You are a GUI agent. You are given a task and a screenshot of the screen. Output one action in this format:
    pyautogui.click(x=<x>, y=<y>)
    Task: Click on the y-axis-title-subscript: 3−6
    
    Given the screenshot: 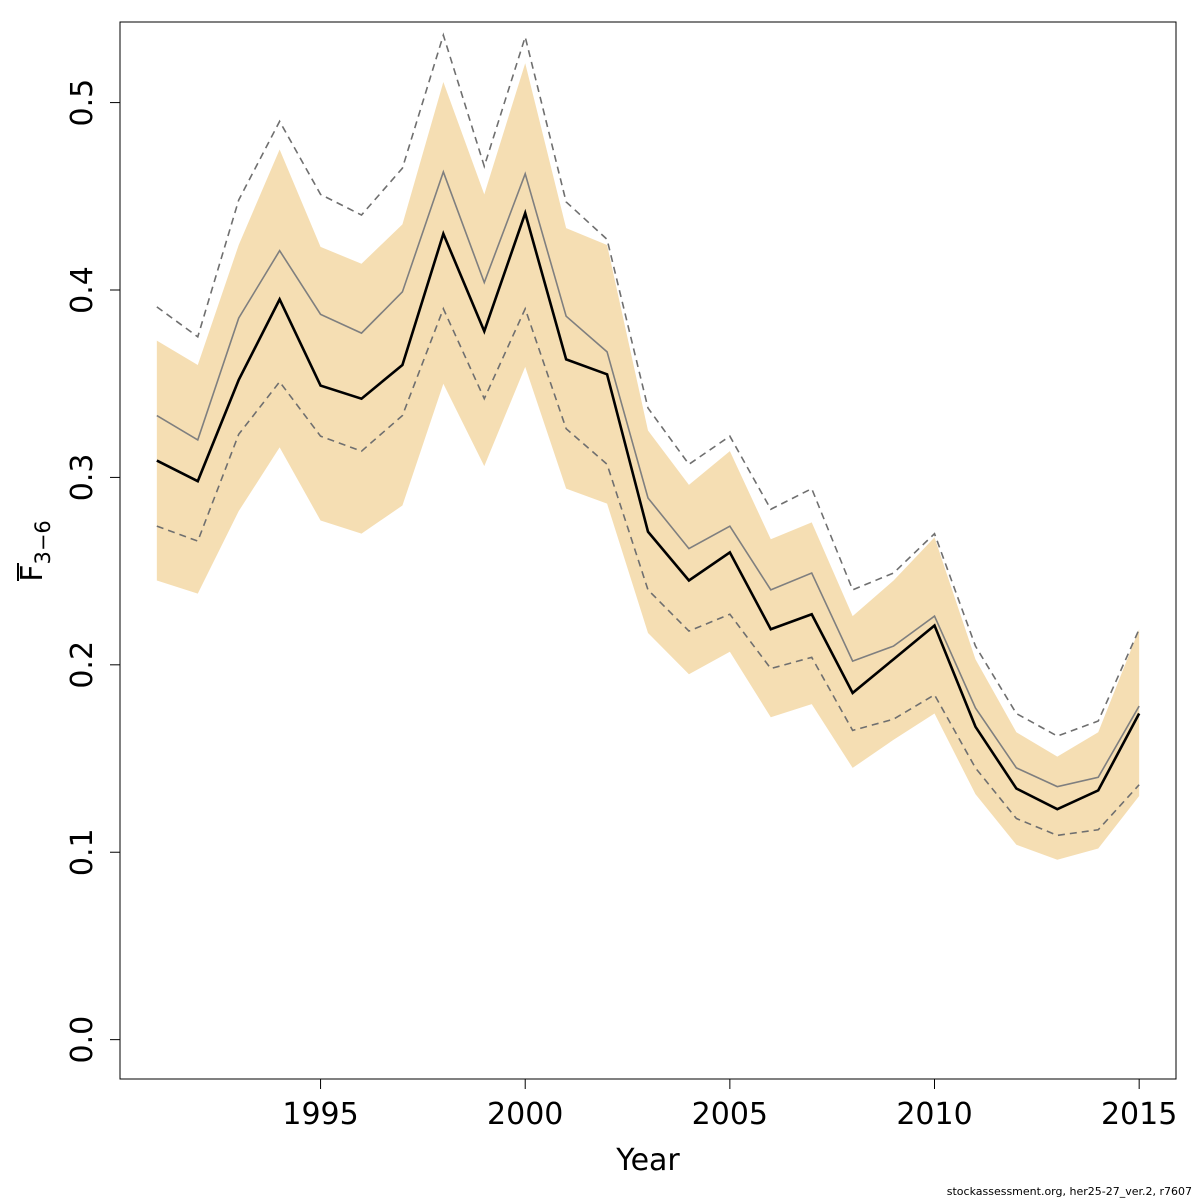 What is the action you would take?
    pyautogui.click(x=43, y=542)
    